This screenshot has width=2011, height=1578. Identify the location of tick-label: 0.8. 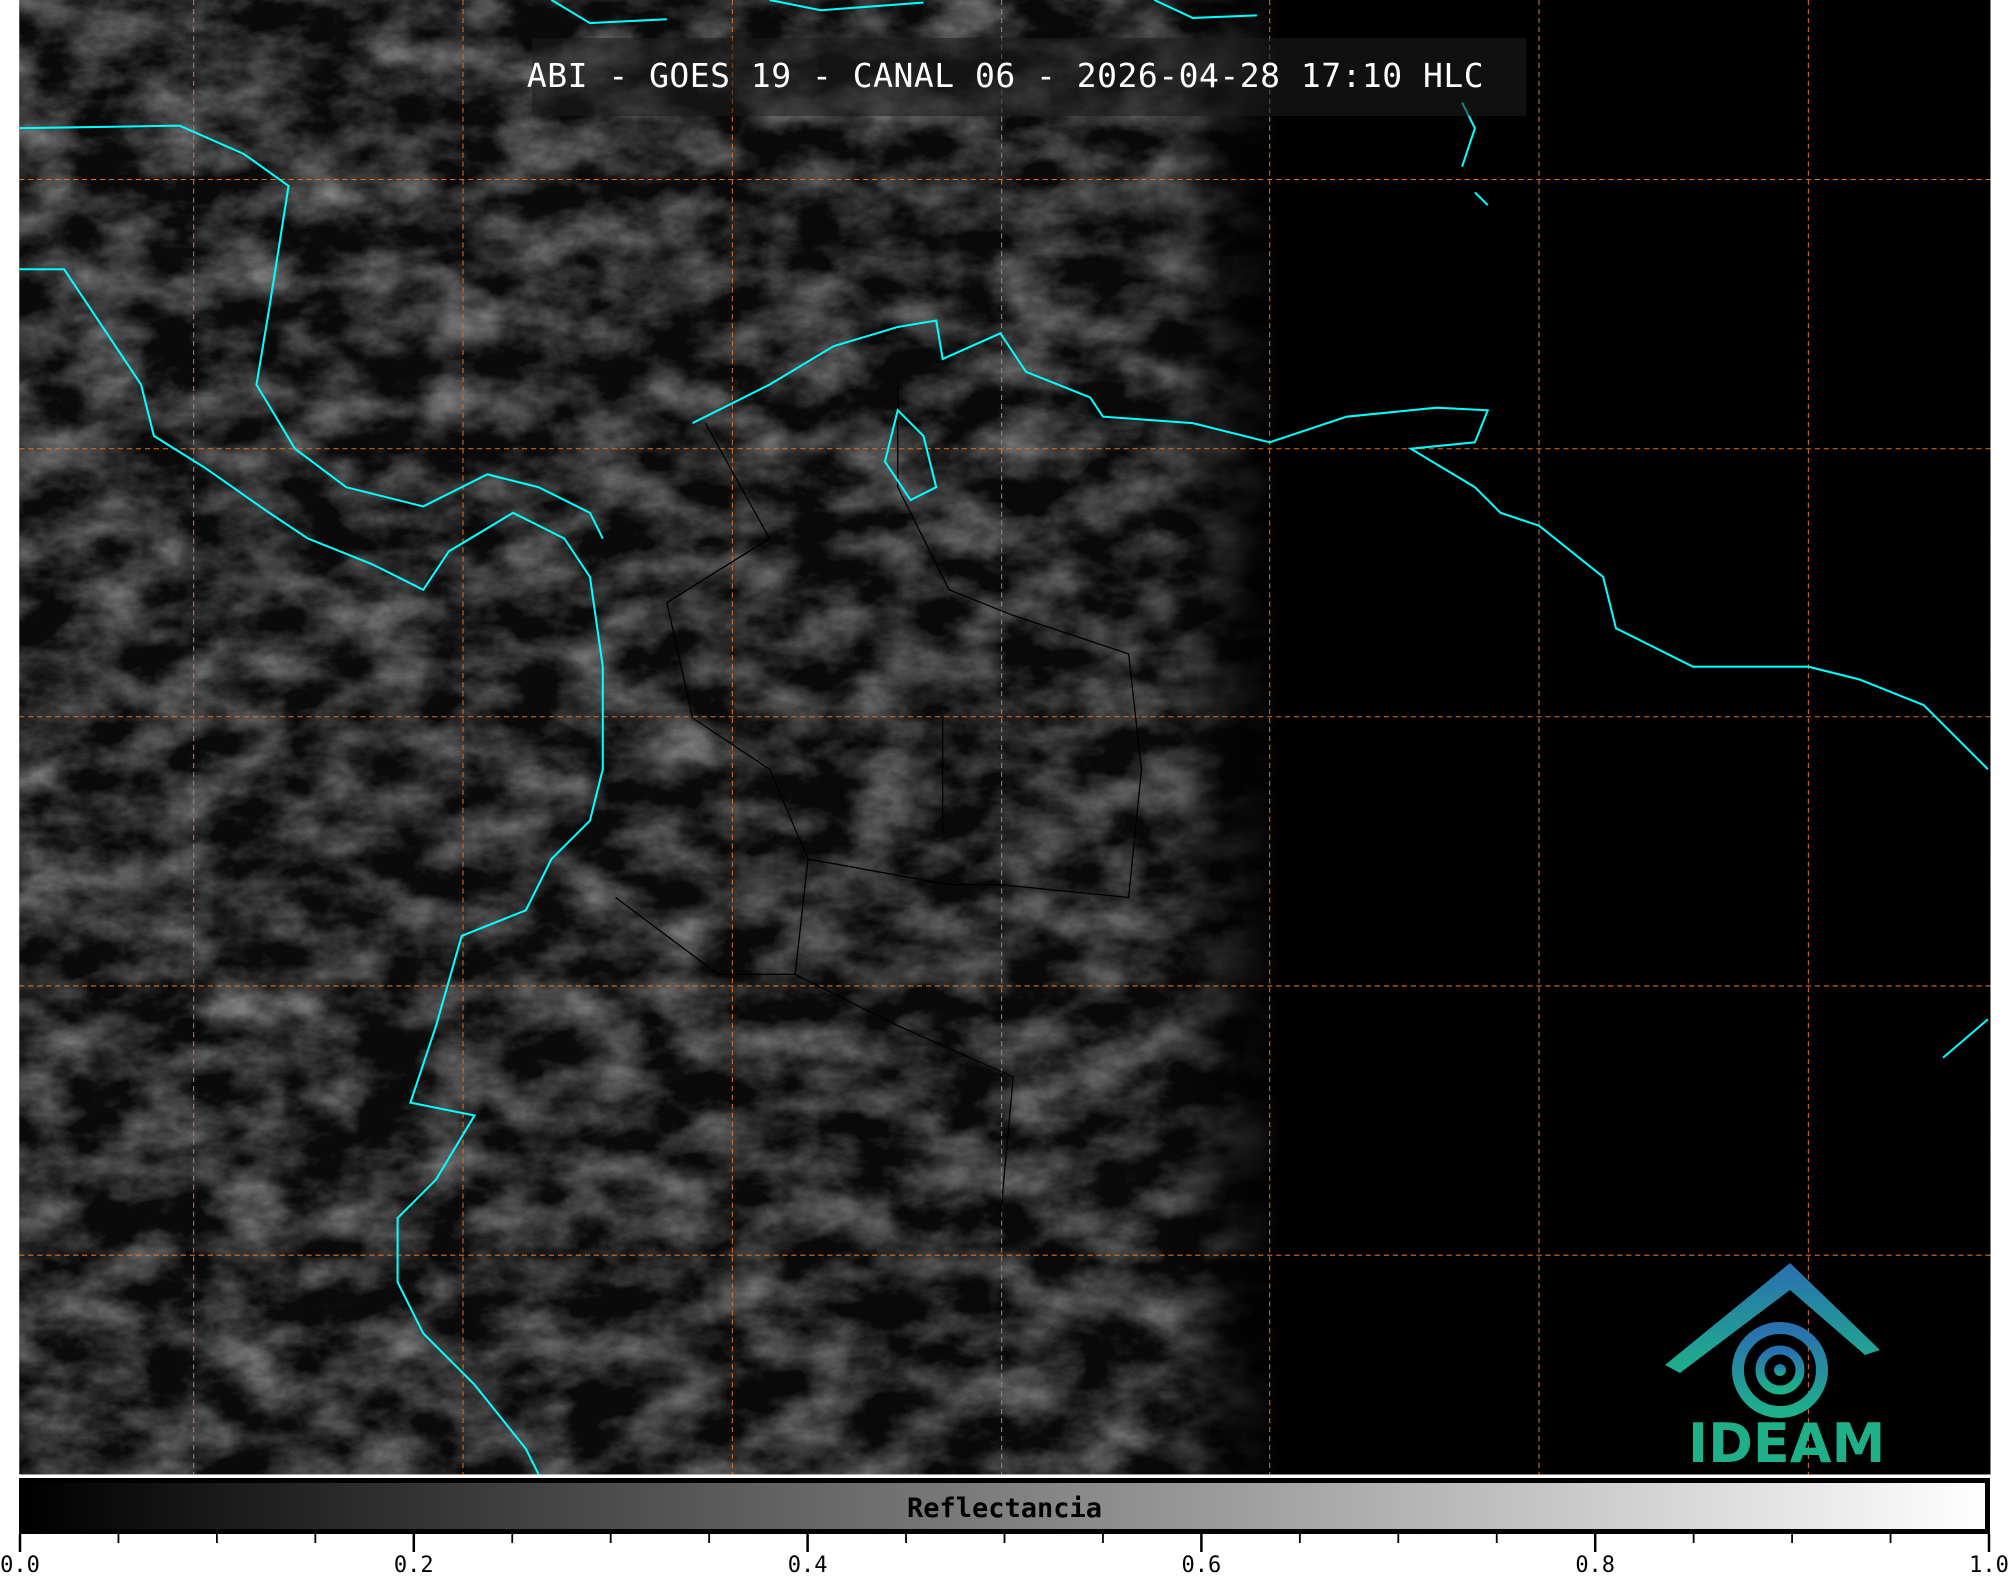
(1595, 1565).